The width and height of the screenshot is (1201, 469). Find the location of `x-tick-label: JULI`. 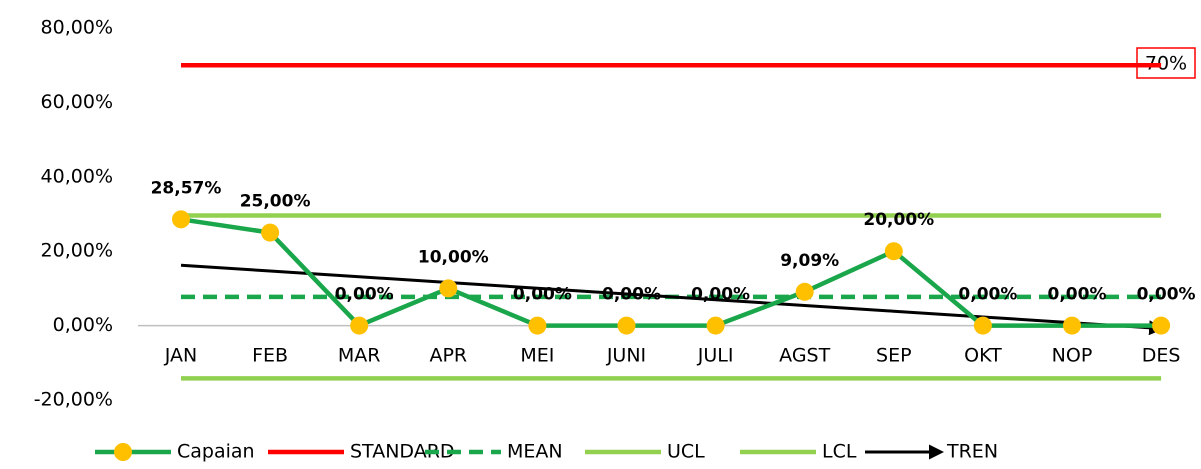

x-tick-label: JULI is located at coordinates (715, 356).